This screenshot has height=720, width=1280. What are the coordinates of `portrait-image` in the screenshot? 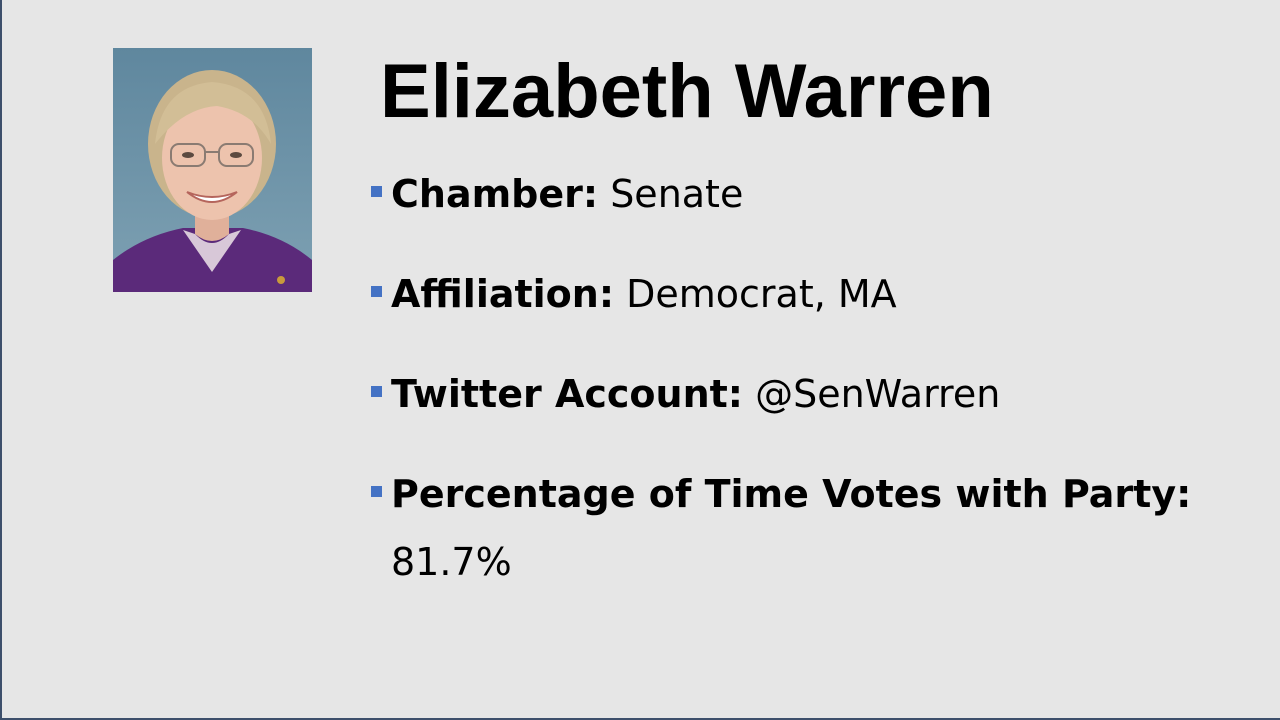 It's located at (212, 170).